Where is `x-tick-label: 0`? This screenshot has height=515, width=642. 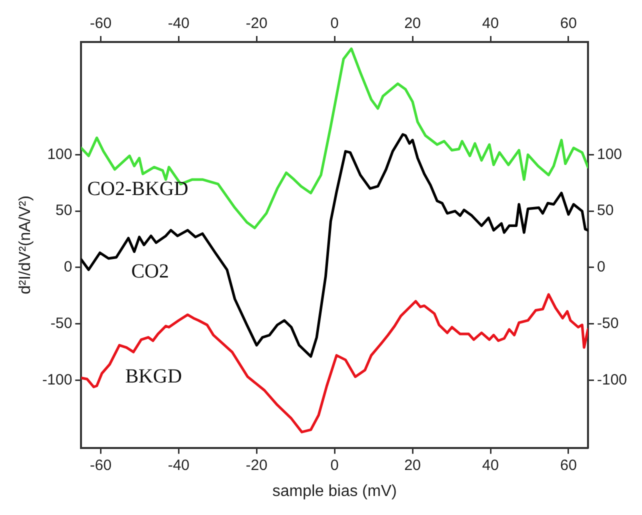 x-tick-label: 0 is located at coordinates (334, 465).